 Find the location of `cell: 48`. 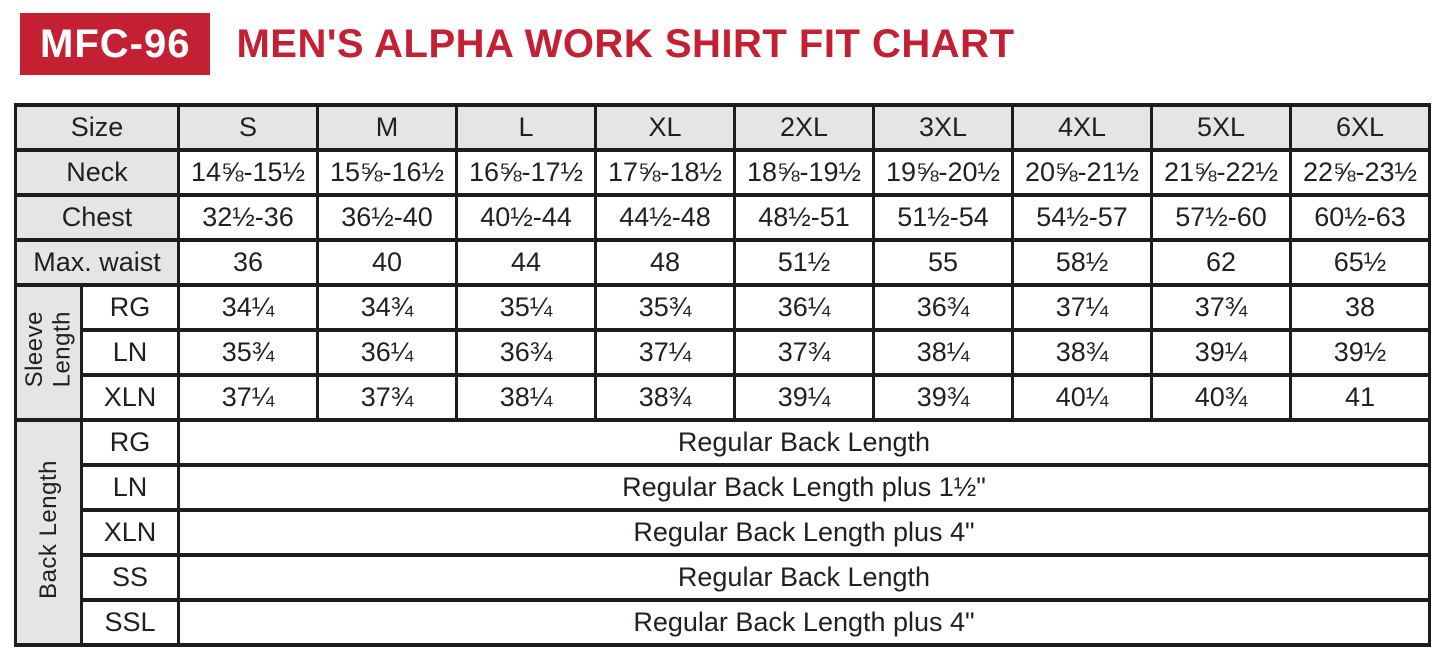

cell: 48 is located at coordinates (665, 262).